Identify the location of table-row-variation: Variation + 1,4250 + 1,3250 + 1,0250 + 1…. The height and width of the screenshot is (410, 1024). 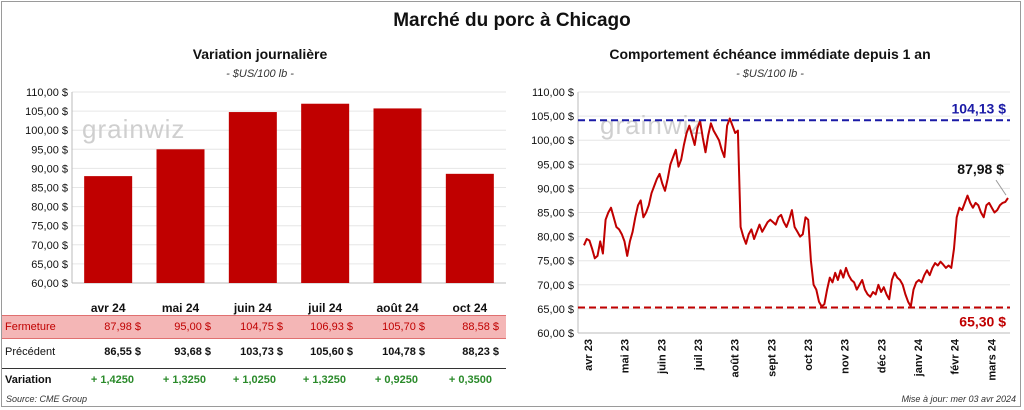
(254, 379).